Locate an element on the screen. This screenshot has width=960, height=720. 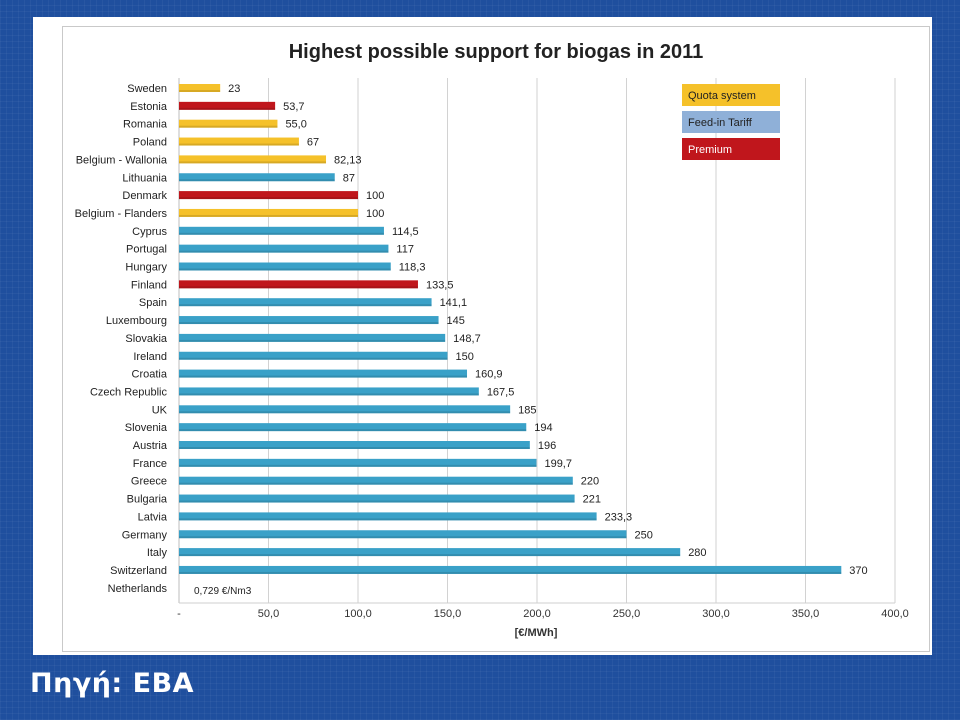
category-label: Croatia is located at coordinates (150, 375).